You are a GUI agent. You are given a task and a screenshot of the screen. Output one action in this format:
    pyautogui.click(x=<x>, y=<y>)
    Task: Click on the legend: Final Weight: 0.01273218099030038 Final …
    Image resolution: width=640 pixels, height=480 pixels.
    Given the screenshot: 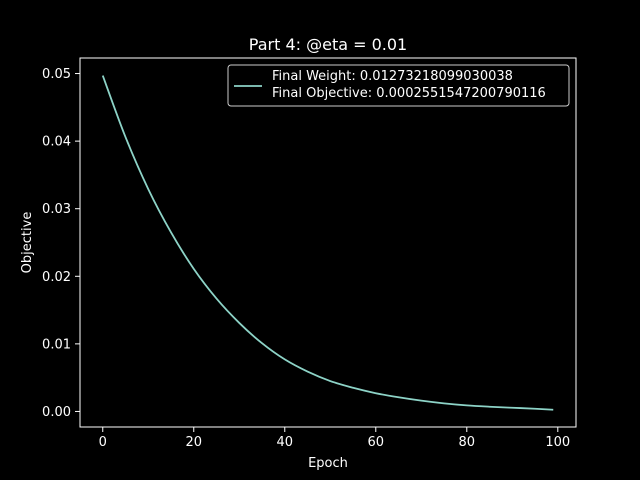 What is the action you would take?
    pyautogui.click(x=398, y=85)
    